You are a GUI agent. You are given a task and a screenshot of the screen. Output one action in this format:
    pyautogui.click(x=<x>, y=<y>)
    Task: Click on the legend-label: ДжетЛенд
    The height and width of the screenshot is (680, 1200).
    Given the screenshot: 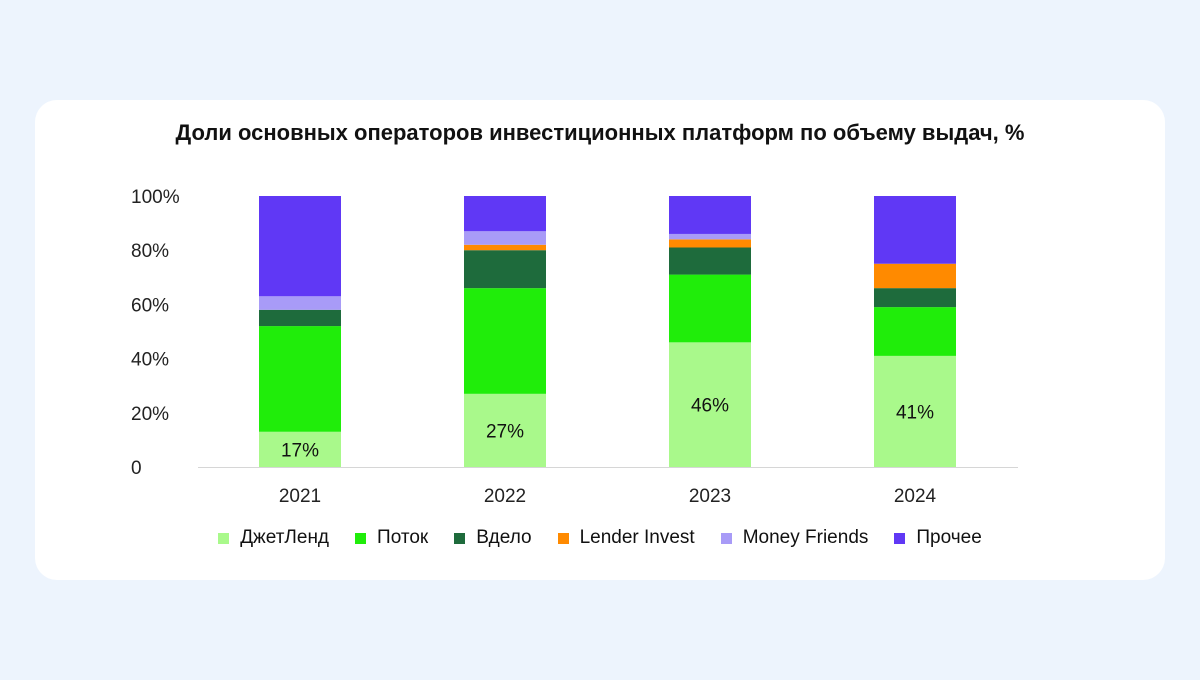 What is the action you would take?
    pyautogui.click(x=285, y=537)
    